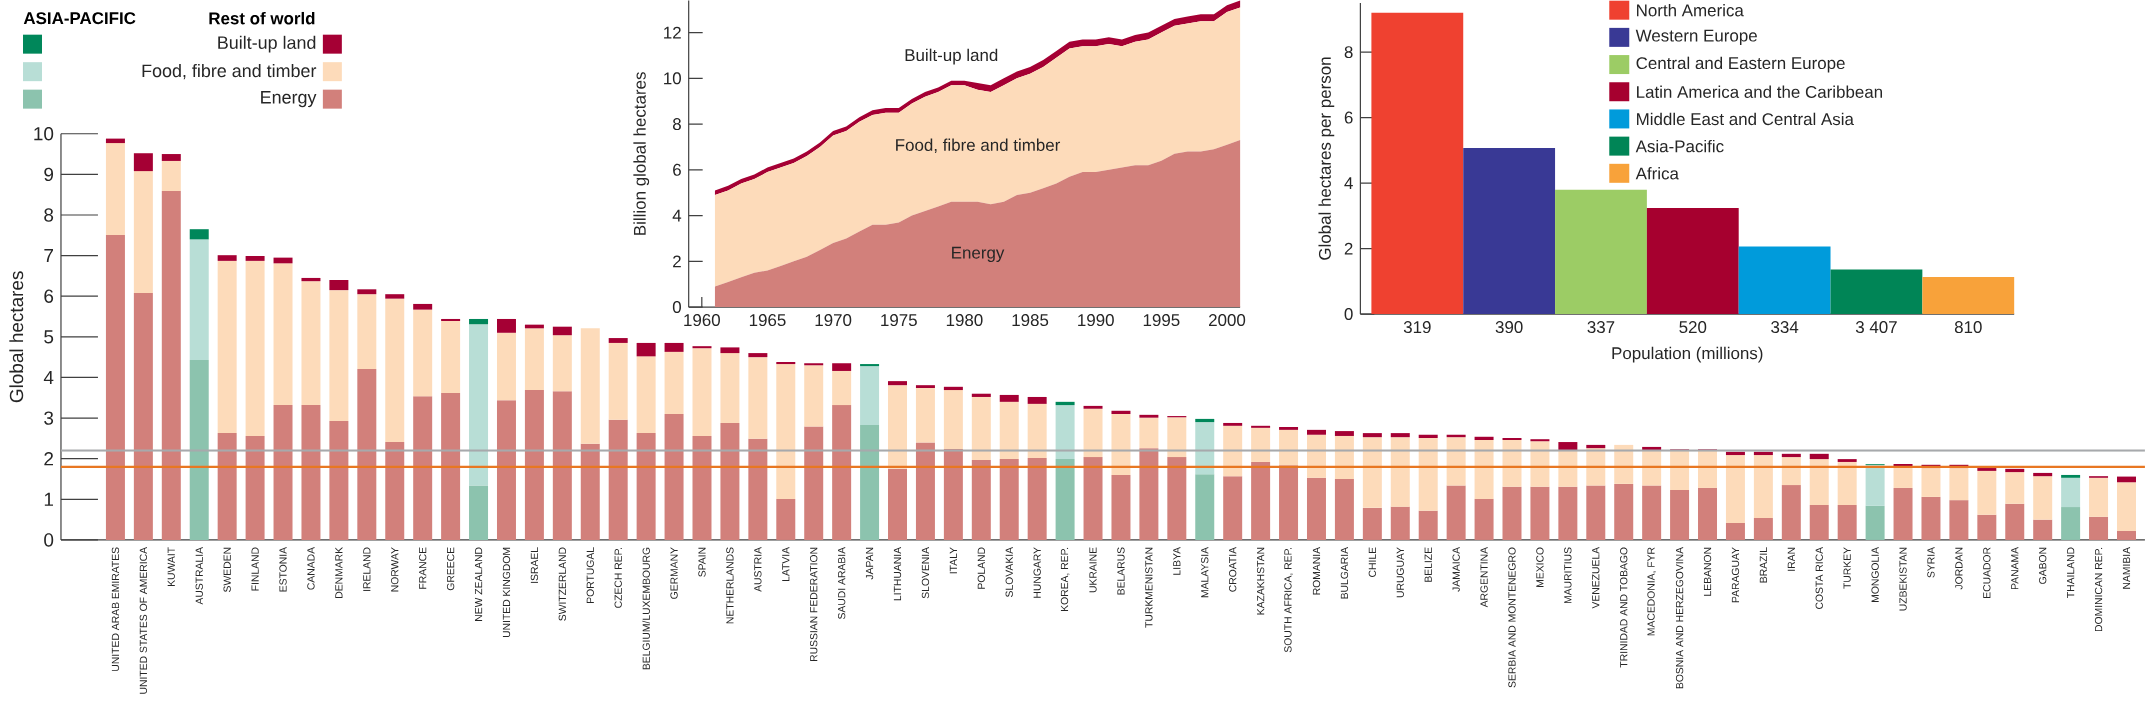  What do you see at coordinates (978, 146) in the screenshot?
I see `series-label: Food, fibre and timber` at bounding box center [978, 146].